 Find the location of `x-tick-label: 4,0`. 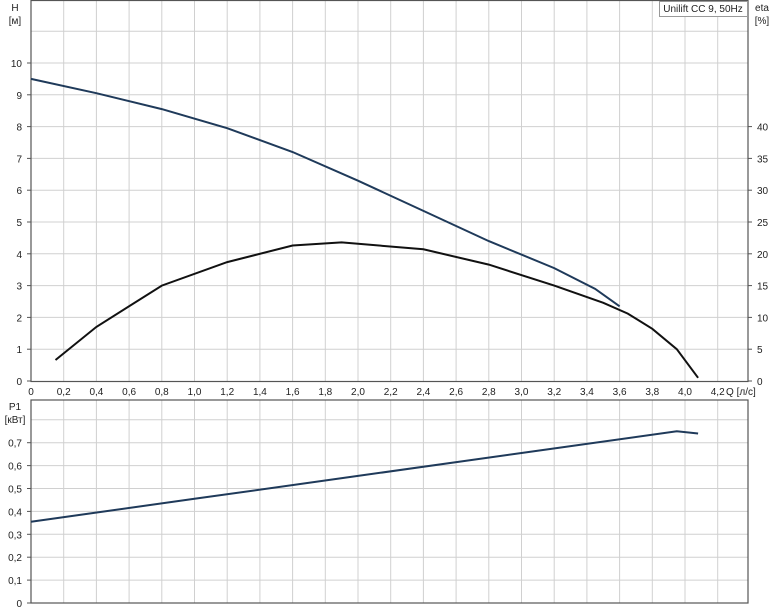

x-tick-label: 4,0 is located at coordinates (685, 392).